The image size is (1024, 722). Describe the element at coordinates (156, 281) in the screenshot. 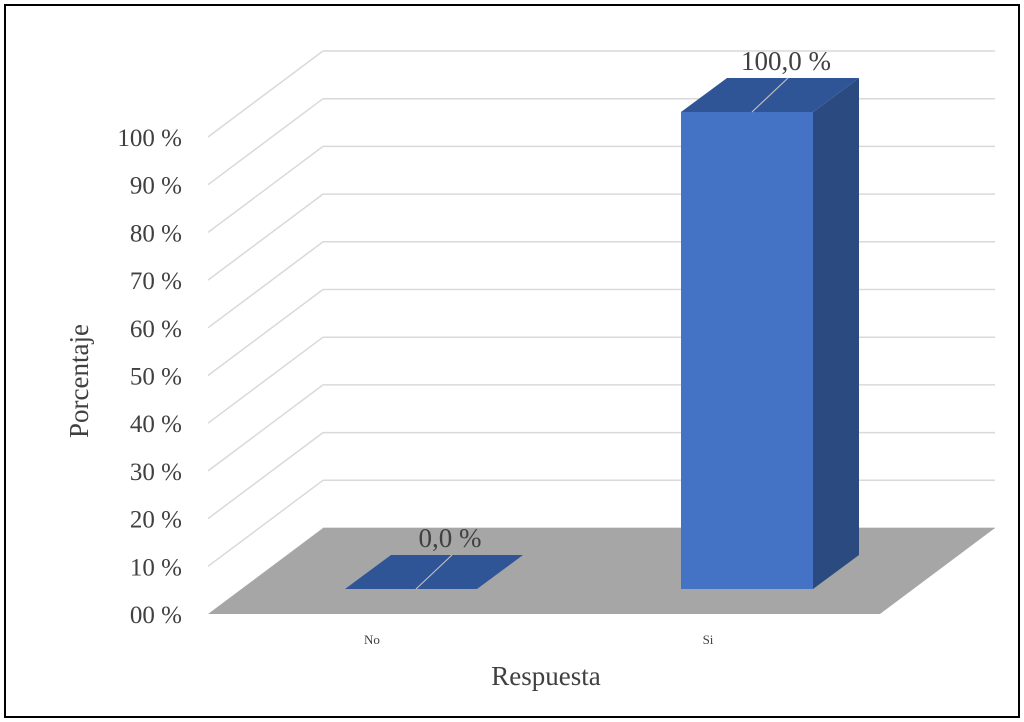

I see `y-tick-label: 70 %` at that location.